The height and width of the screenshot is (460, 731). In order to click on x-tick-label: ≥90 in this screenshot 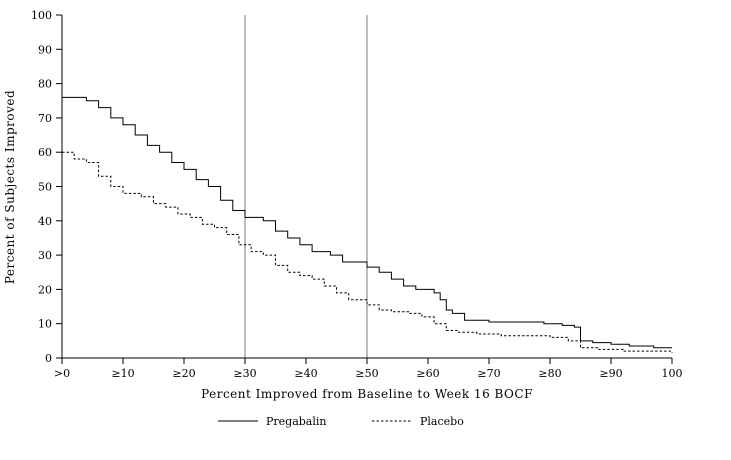, I will do `click(610, 373)`.